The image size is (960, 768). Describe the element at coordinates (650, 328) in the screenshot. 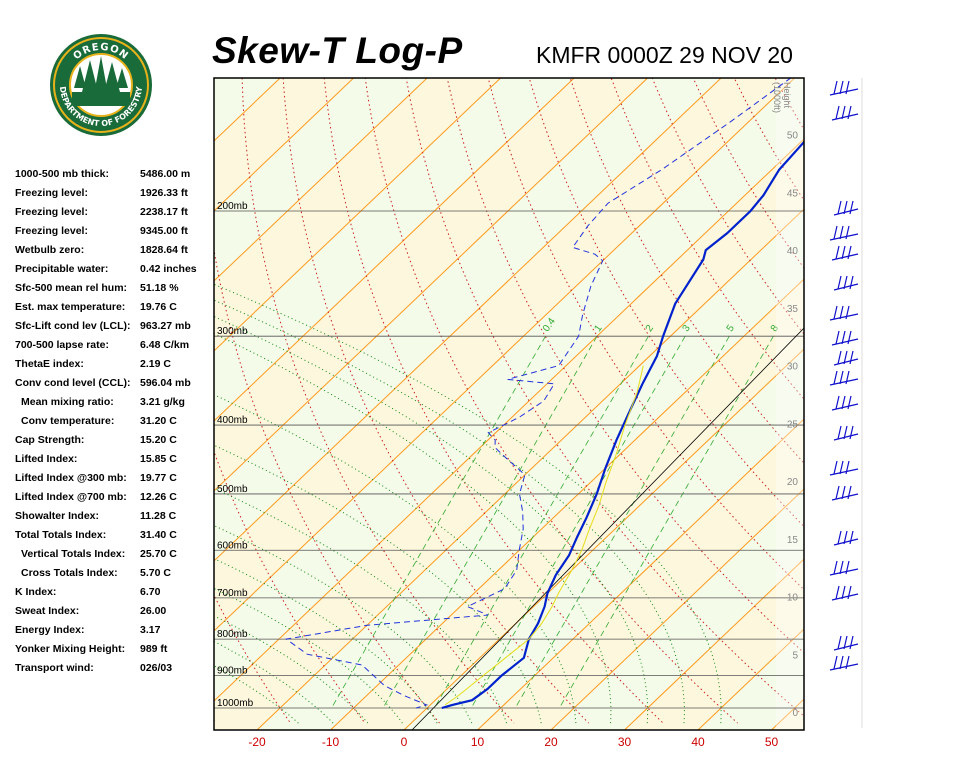

I see `mixing-ratio-label: 2` at that location.